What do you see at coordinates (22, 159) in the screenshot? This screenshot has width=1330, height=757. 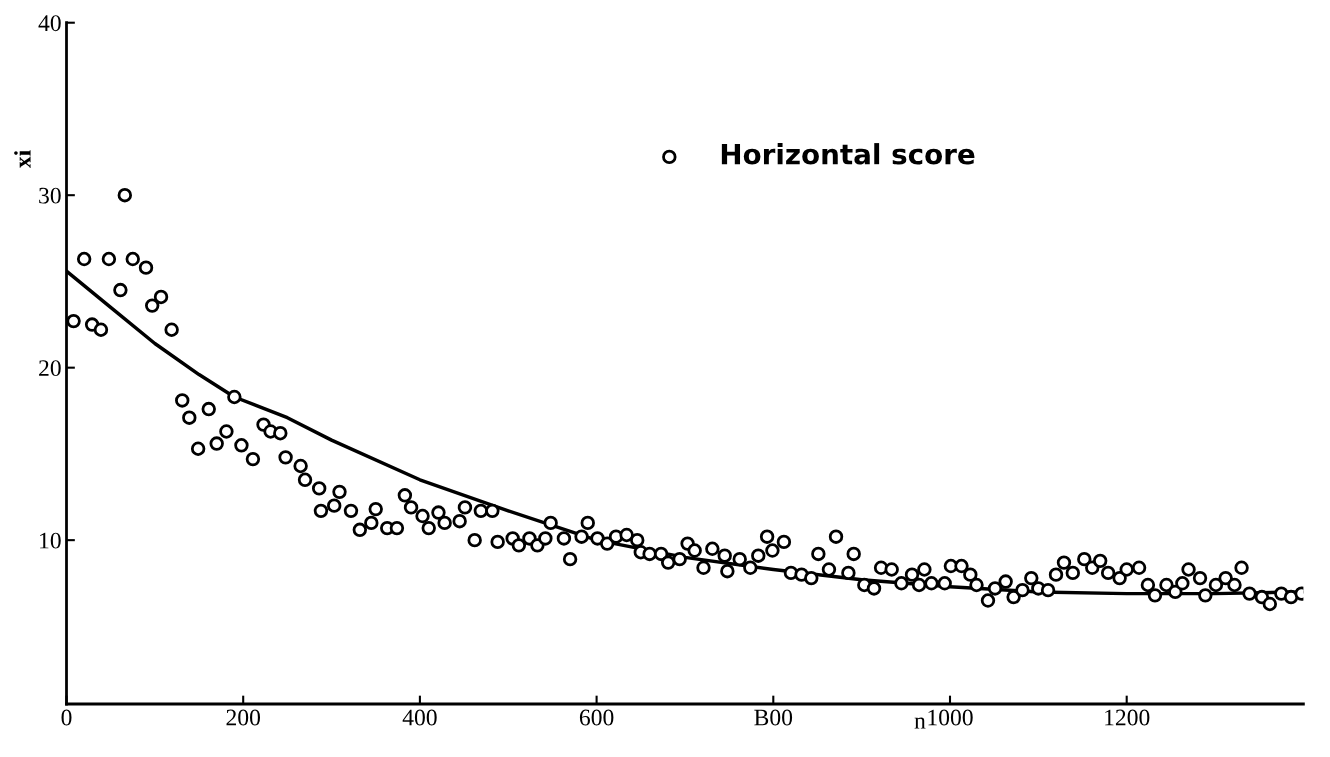 I see `y-axis-title: xi` at bounding box center [22, 159].